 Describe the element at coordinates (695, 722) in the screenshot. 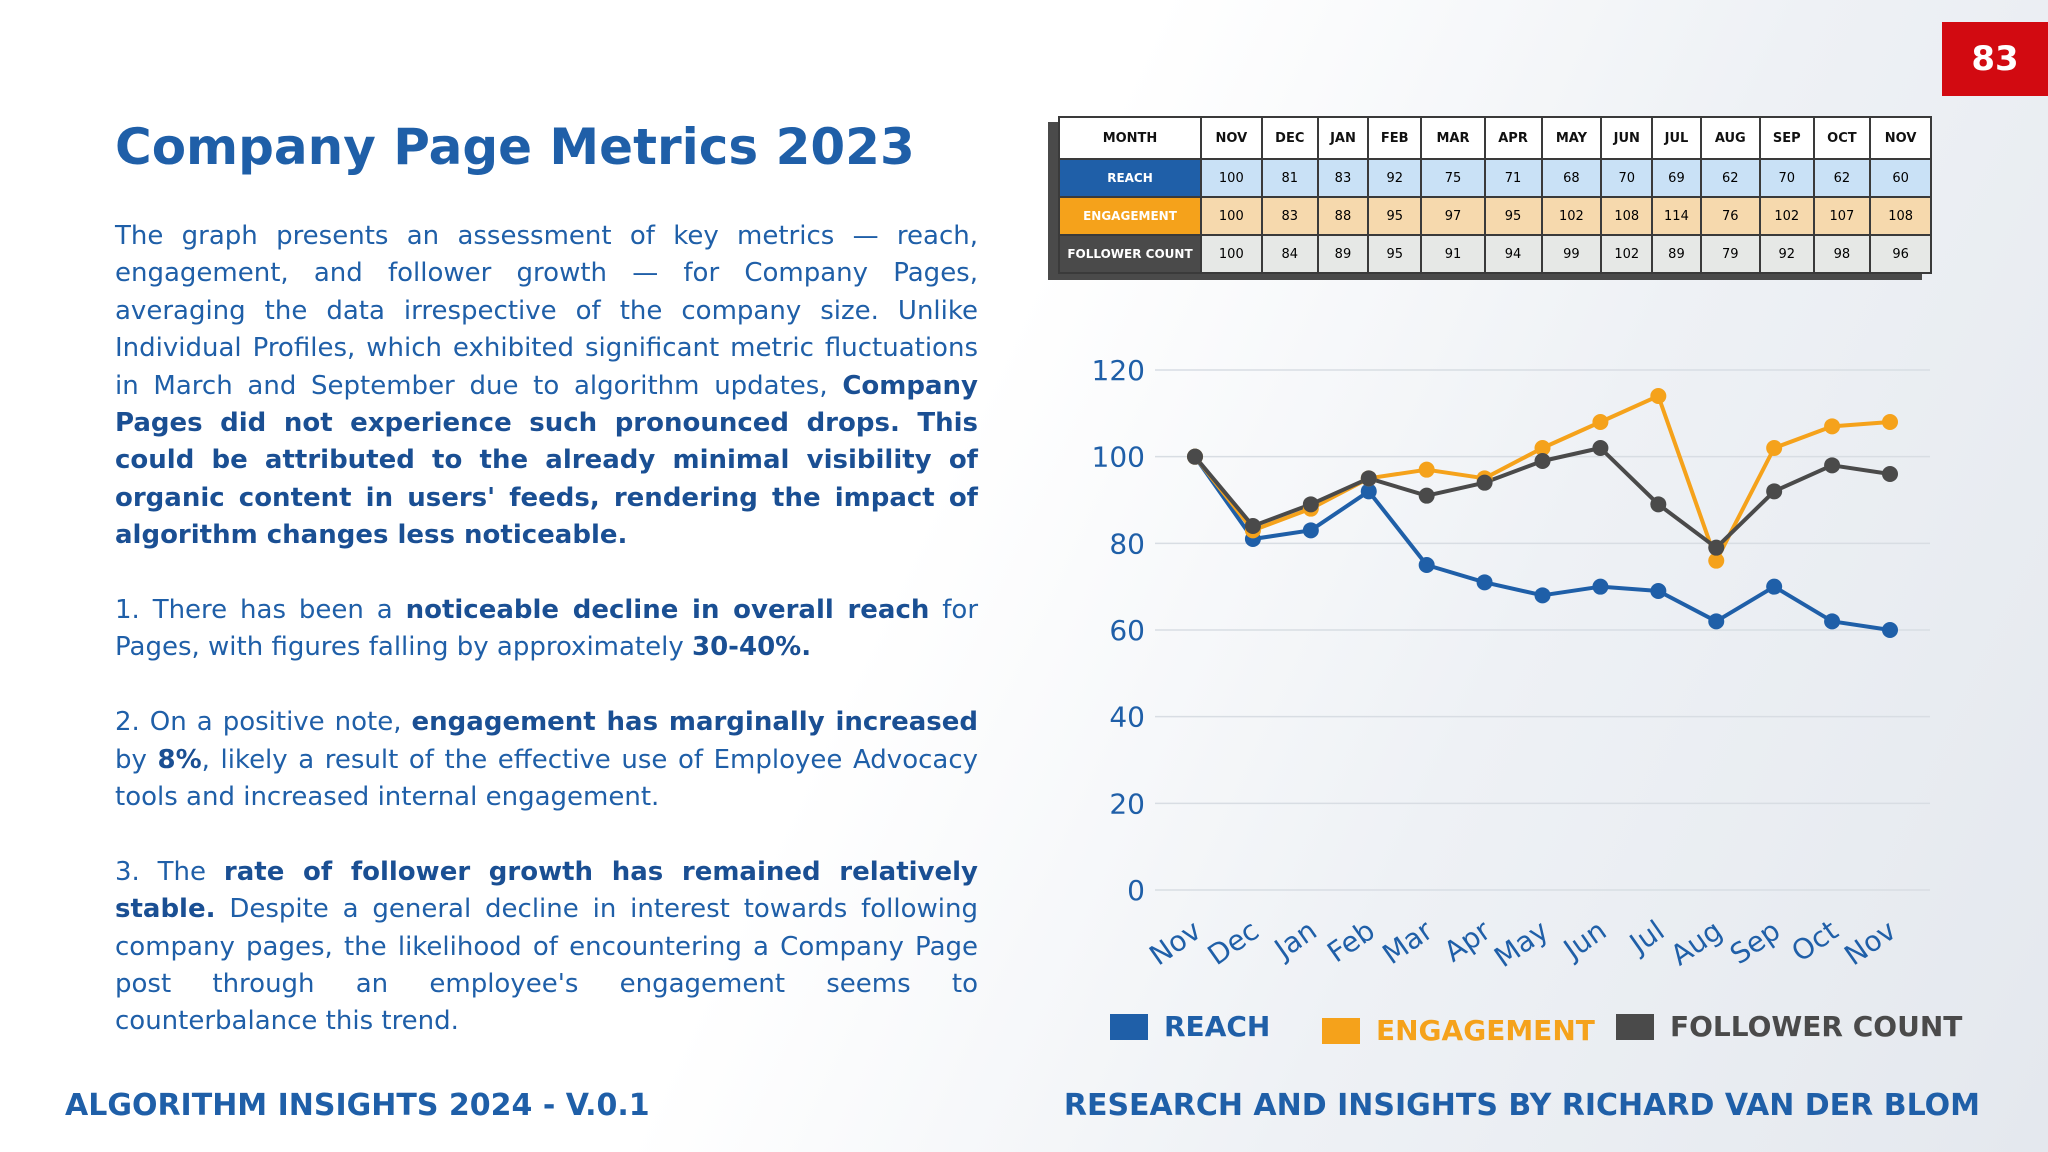

I see `paragraph-bold-run: engagement has marginally increased` at that location.